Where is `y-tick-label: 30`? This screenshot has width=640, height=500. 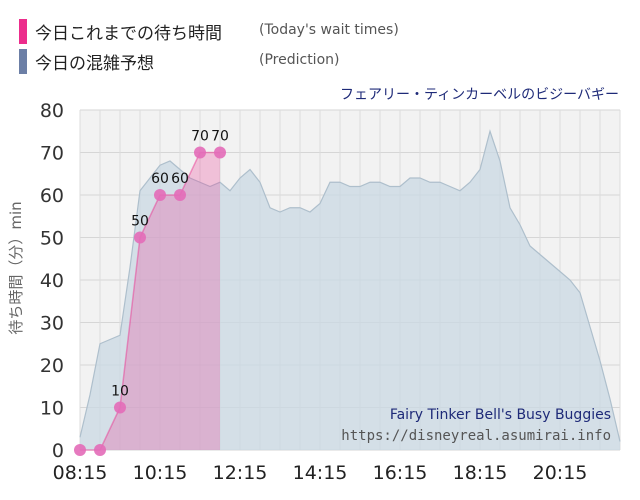 y-tick-label: 30 is located at coordinates (52, 324).